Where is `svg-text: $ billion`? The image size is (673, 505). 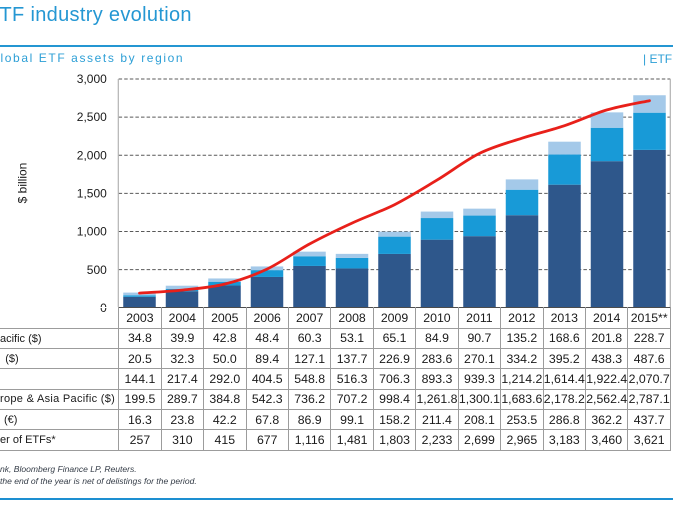
svg-text: $ billion is located at coordinates (23, 183).